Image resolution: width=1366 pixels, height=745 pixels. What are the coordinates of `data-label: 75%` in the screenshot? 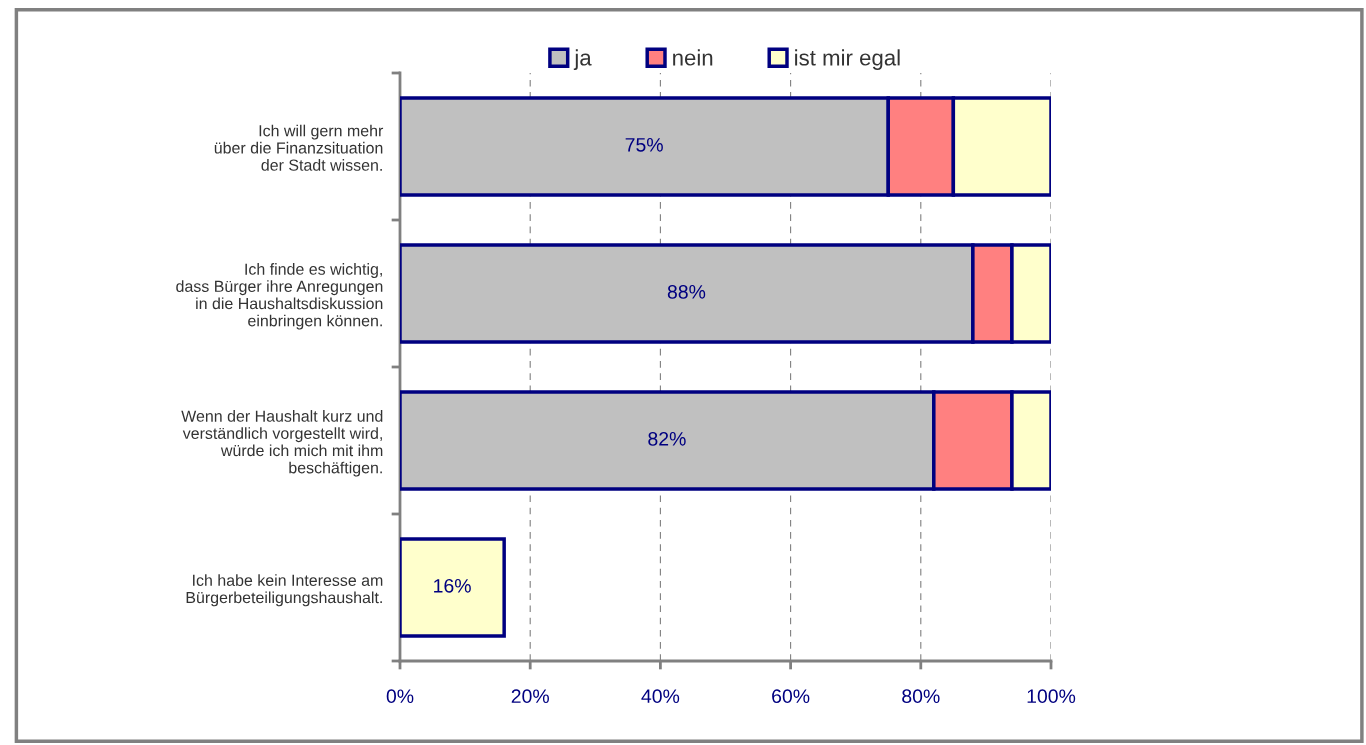 It's located at (644, 145).